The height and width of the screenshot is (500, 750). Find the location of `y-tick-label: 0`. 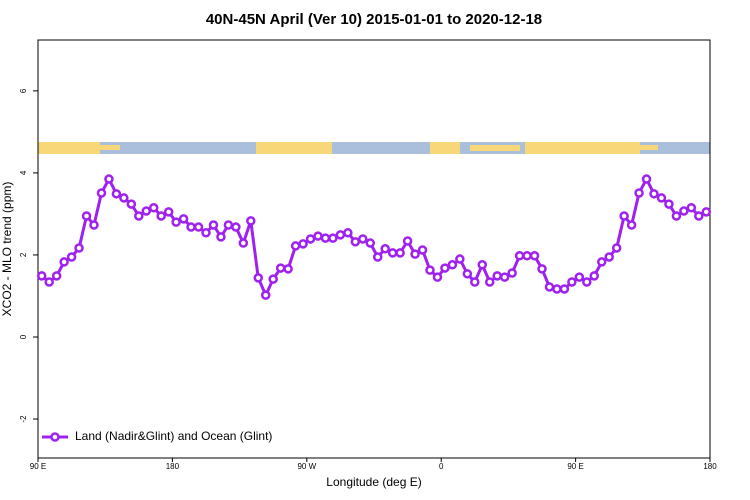

y-tick-label: 0 is located at coordinates (23, 336).